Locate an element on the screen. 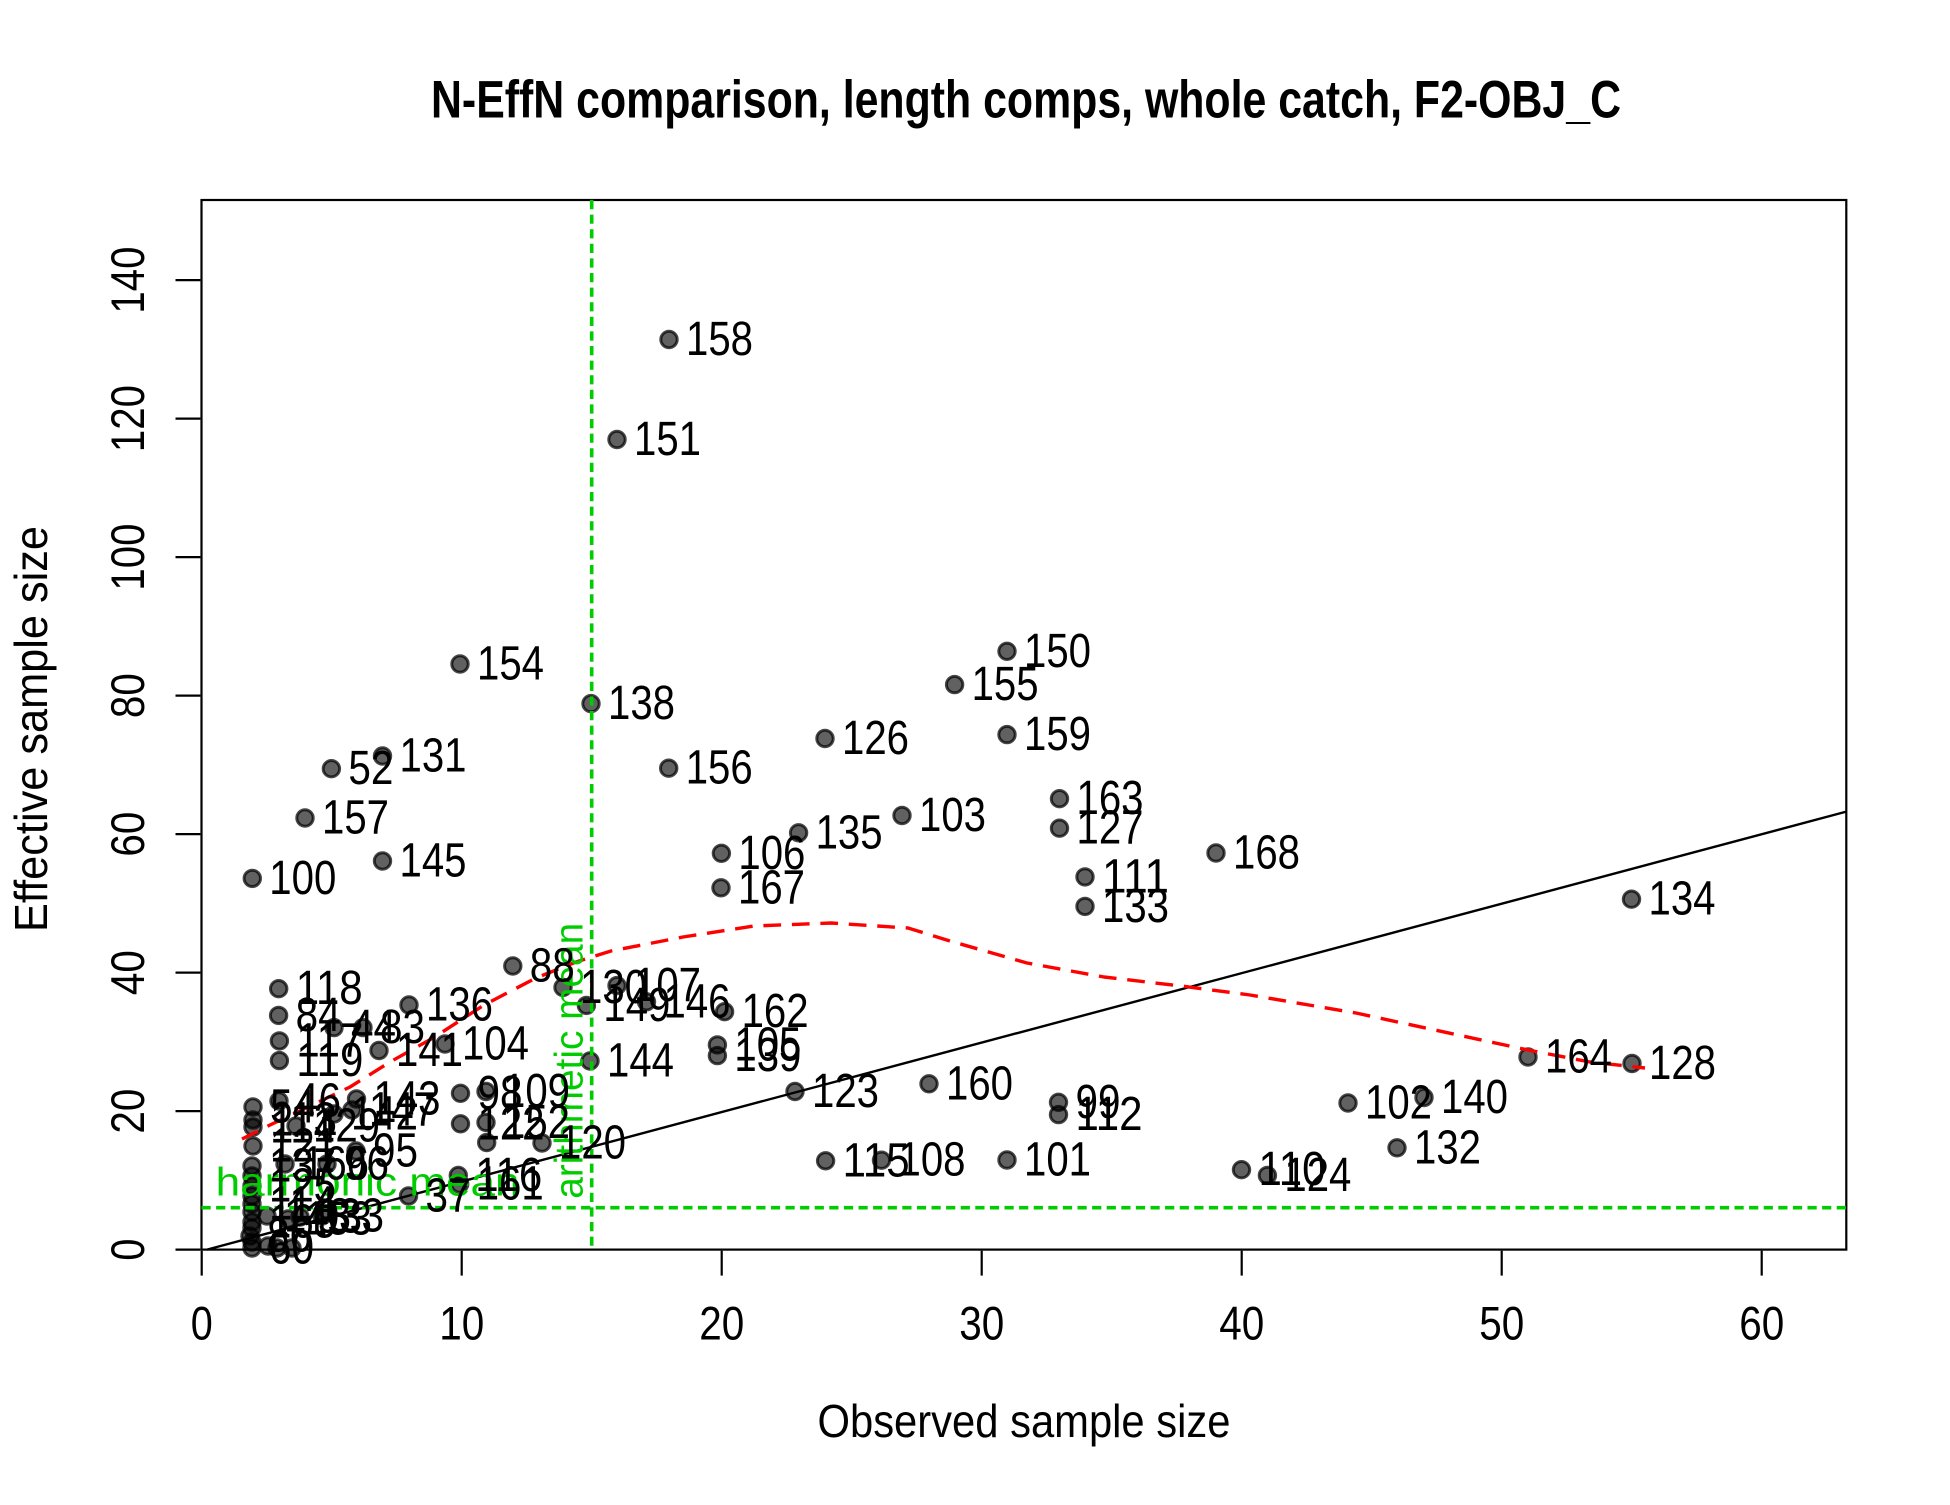  svg-text: Observed sample size is located at coordinates (1024, 1421).